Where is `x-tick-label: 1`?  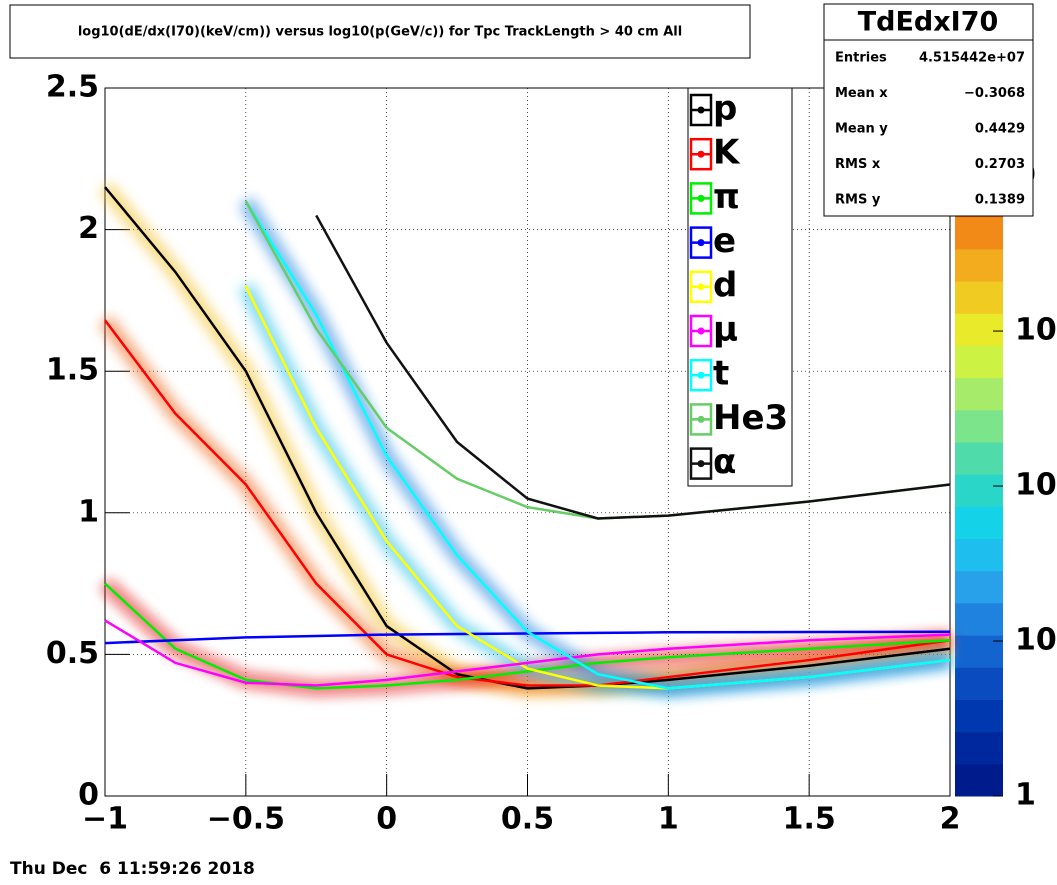
x-tick-label: 1 is located at coordinates (668, 819).